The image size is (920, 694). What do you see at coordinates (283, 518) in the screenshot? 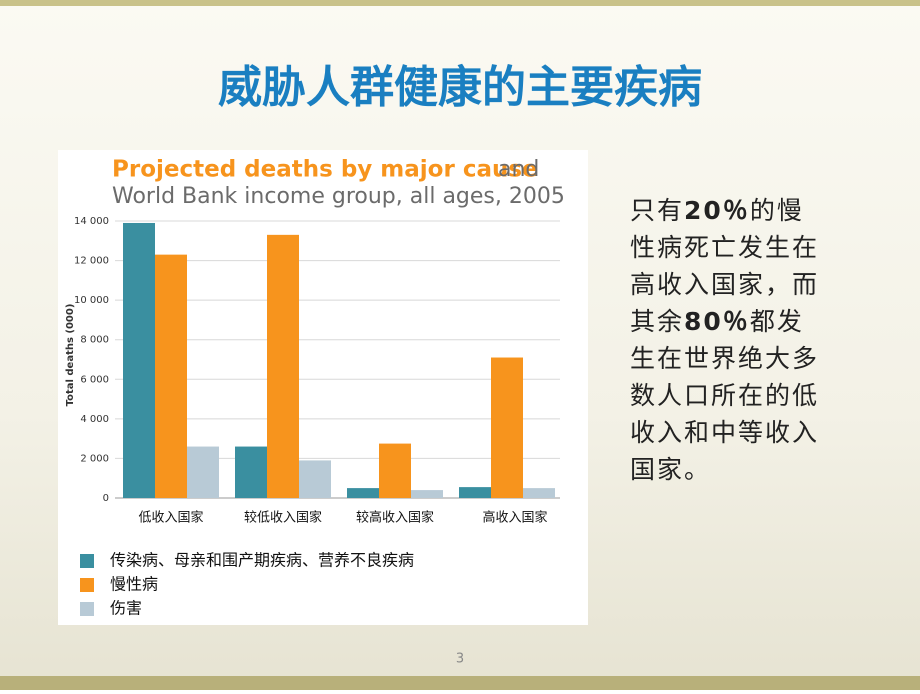
I see `x-tick-label: 较低收入国家` at bounding box center [283, 518].